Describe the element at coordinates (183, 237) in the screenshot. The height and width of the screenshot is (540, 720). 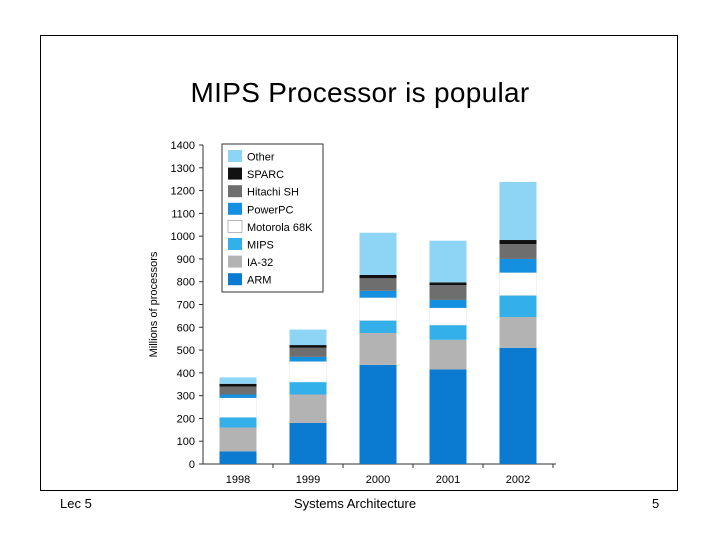
I see `y-tick-label: 1000` at that location.